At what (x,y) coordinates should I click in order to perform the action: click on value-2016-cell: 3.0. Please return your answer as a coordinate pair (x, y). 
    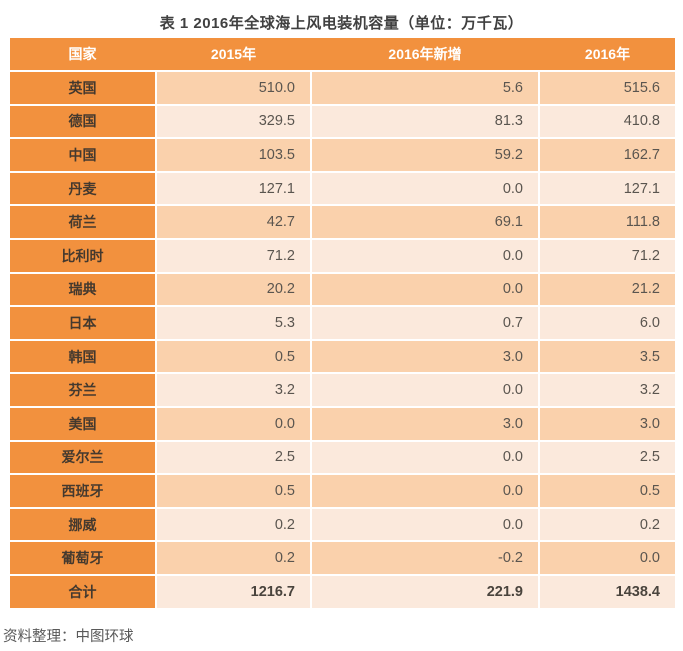
    Looking at the image, I should click on (607, 423).